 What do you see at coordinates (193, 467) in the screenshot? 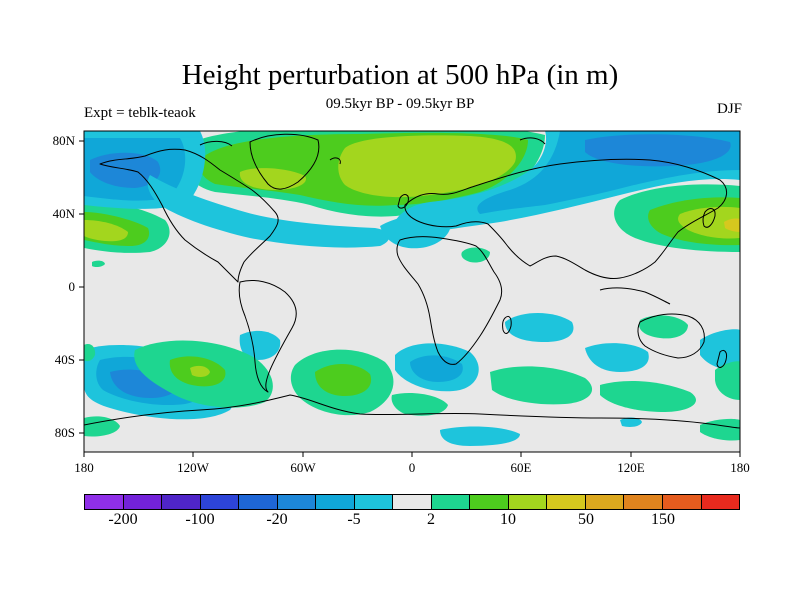
I see `x-tick-label: 120W` at bounding box center [193, 467].